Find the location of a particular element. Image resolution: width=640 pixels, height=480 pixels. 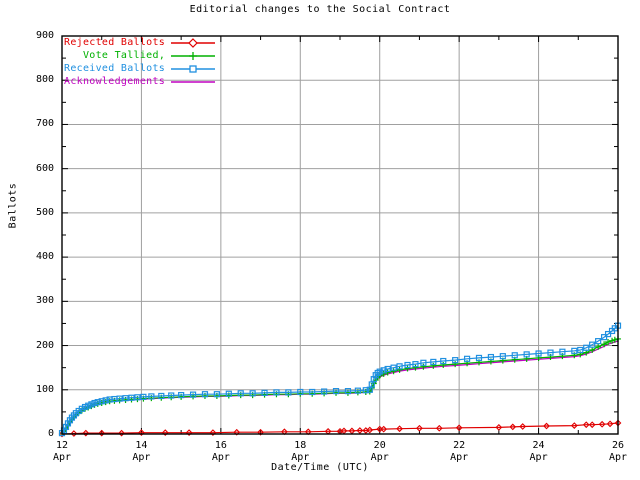

y-tick-label: 200 is located at coordinates (44, 345).